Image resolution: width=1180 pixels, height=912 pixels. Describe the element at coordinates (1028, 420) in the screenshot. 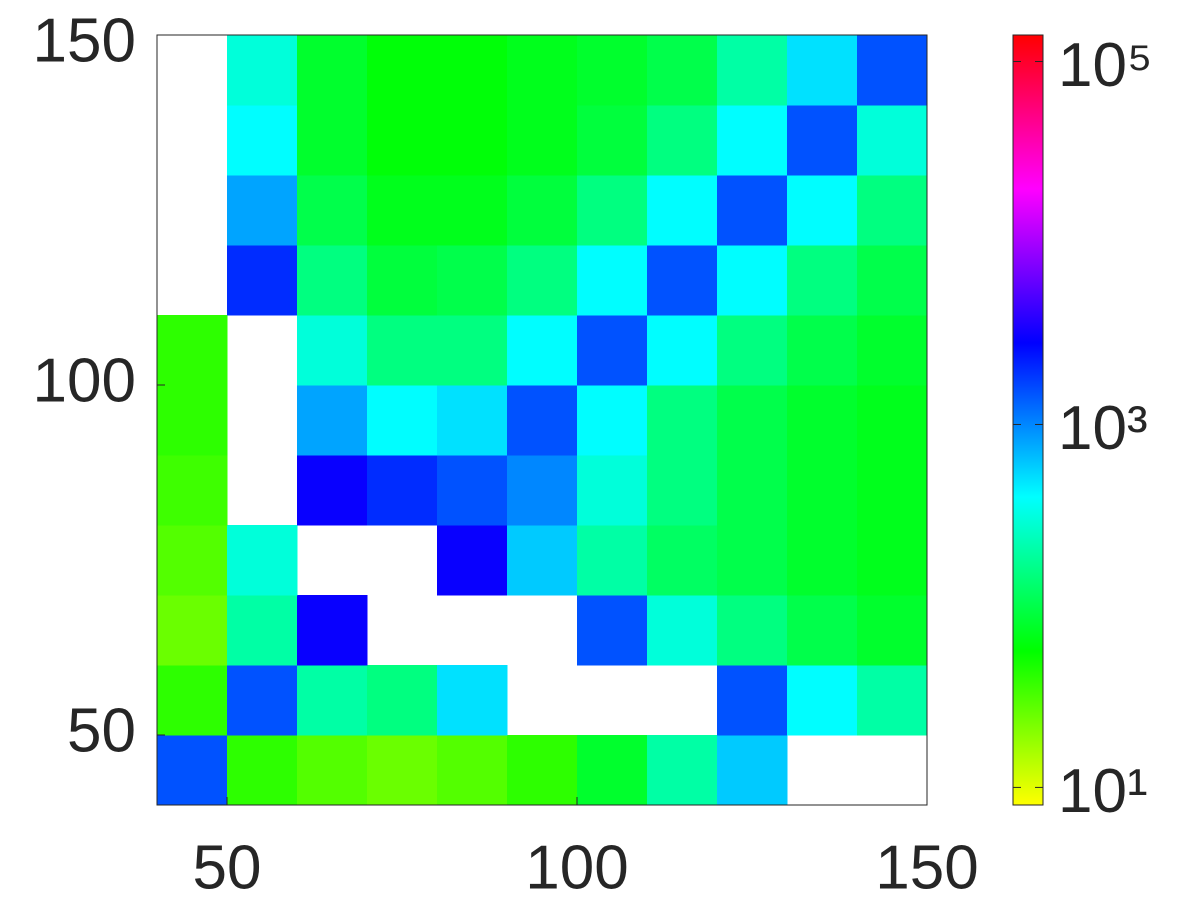

I see `colorbar` at that location.